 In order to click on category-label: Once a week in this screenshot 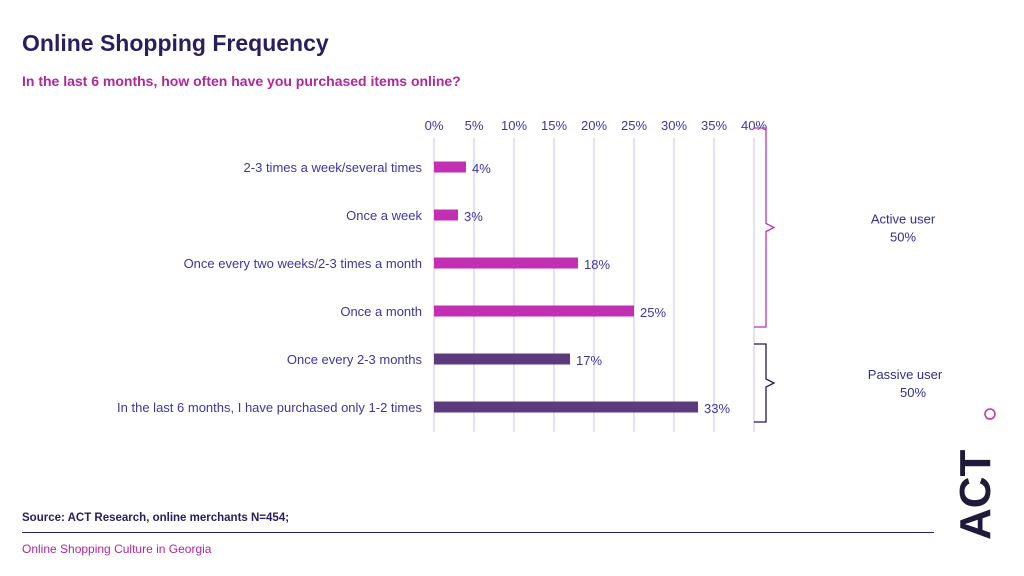, I will do `click(384, 215)`.